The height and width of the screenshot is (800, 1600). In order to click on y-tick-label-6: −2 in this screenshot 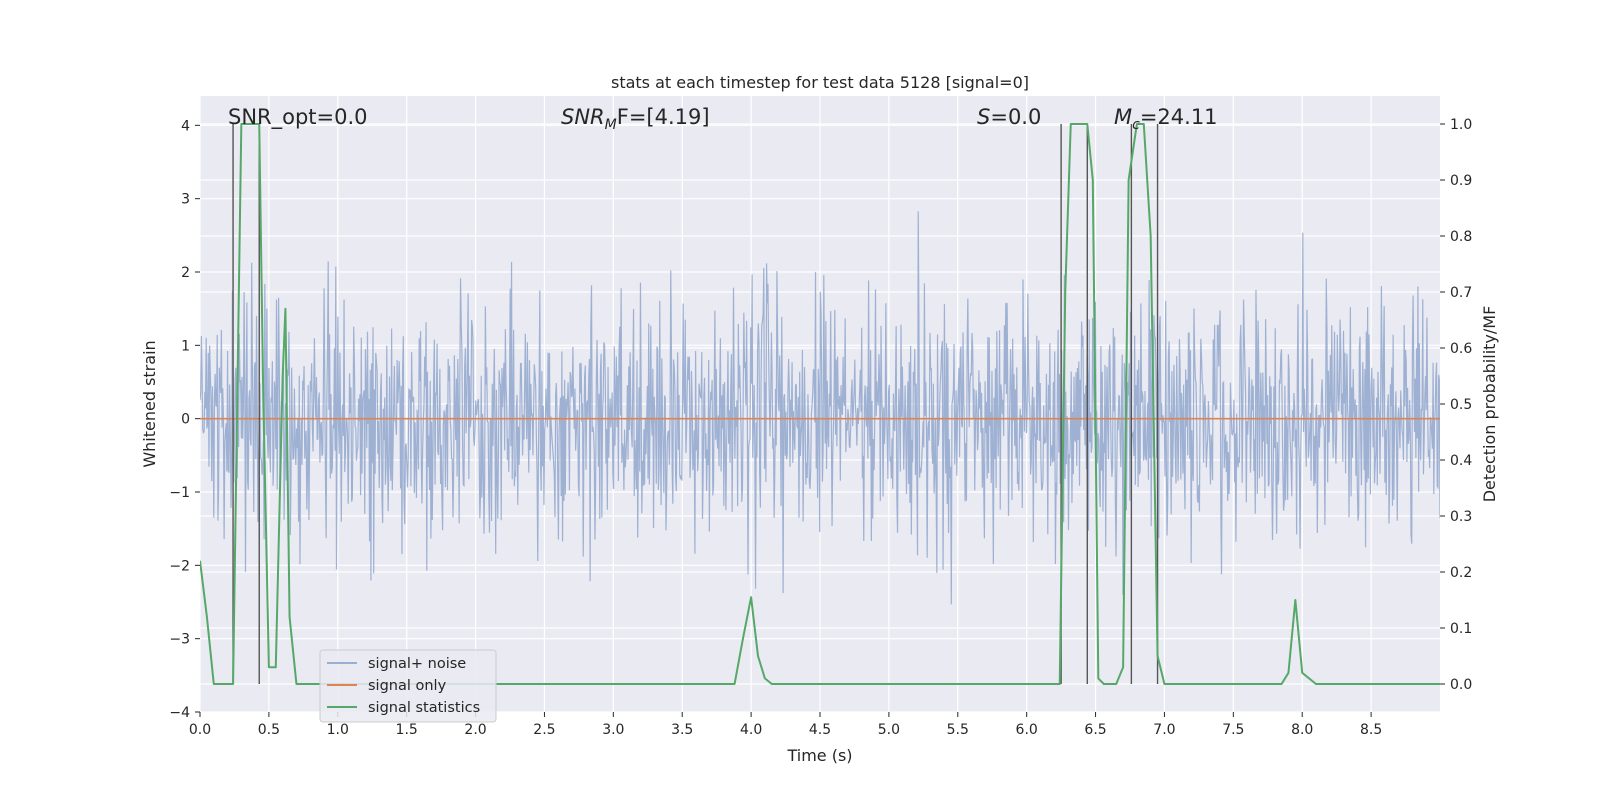, I will do `click(179, 566)`.